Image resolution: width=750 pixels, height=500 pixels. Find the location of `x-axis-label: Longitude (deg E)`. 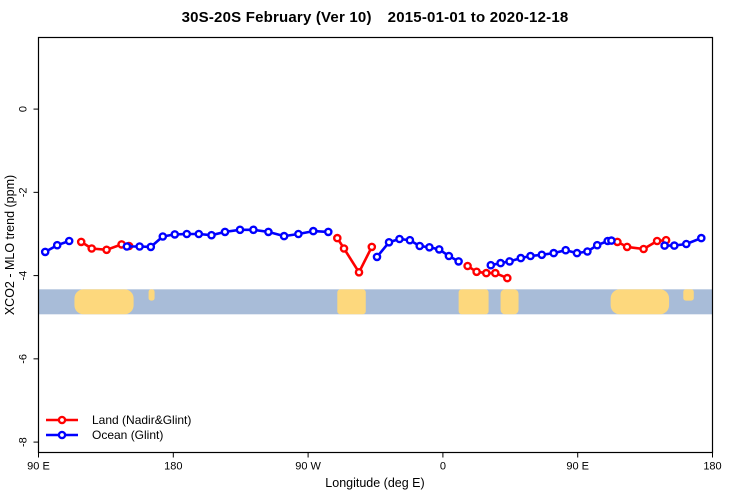

x-axis-label: Longitude (deg E) is located at coordinates (375, 483).